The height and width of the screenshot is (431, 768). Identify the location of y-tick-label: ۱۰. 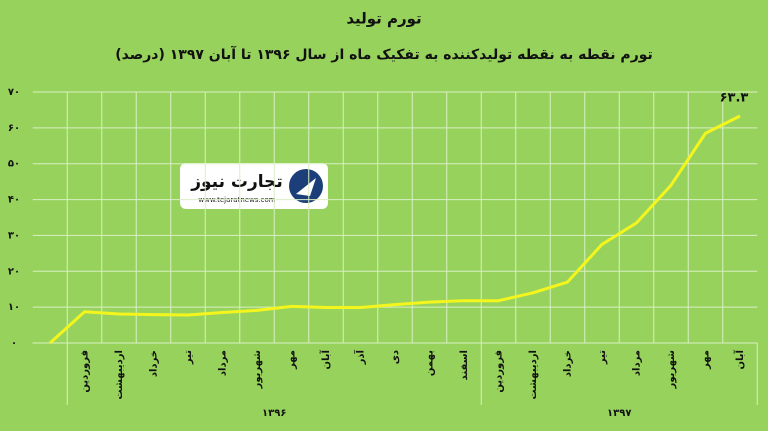
(14, 307).